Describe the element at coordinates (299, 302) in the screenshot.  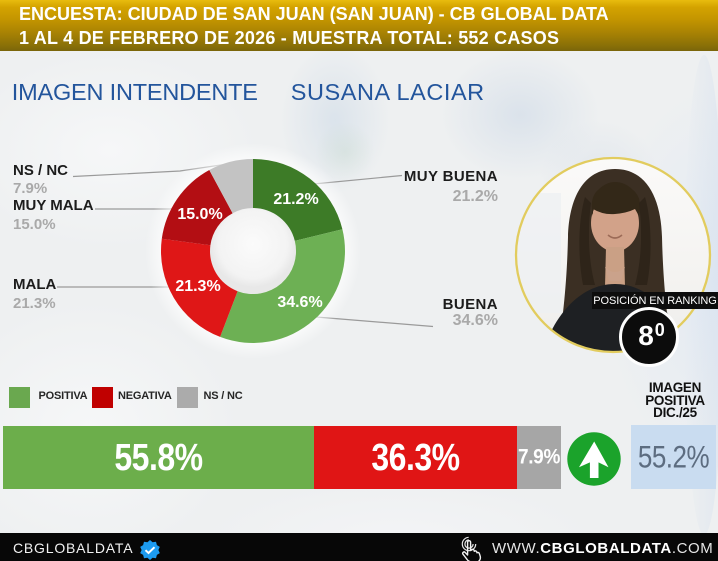
I see `svg-text: 34.6%` at that location.